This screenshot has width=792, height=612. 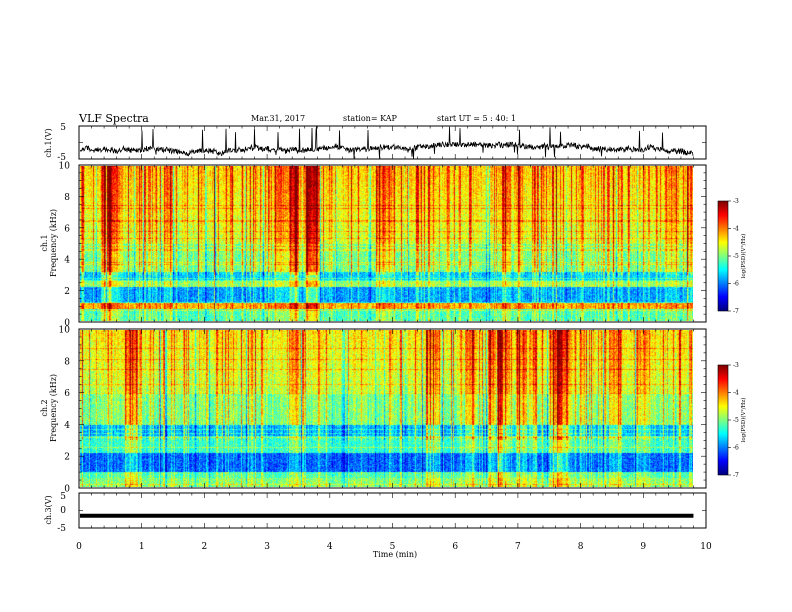 I want to click on ch1-wave-ylabel: ch.1(V), so click(x=48, y=142).